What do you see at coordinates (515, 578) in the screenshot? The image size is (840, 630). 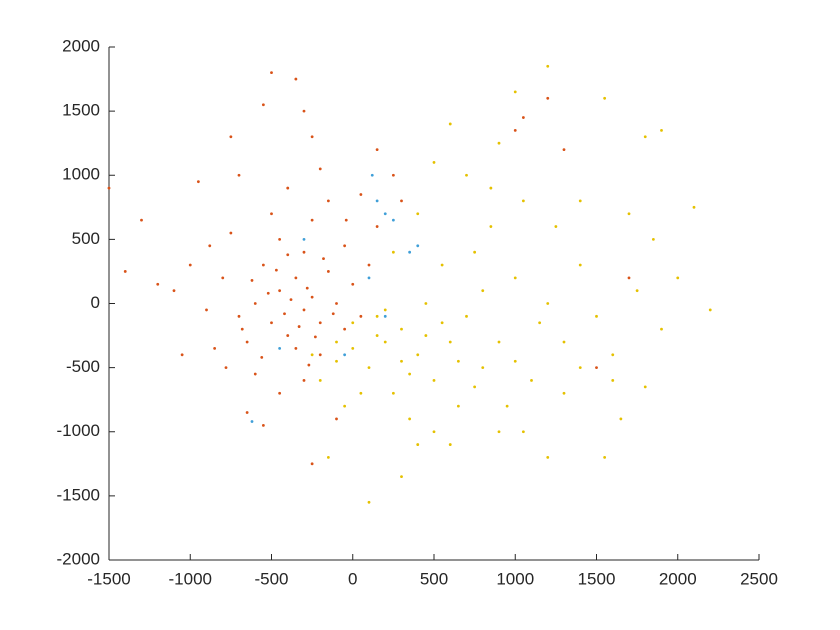 I see `x-tick-label: 1000` at bounding box center [515, 578].